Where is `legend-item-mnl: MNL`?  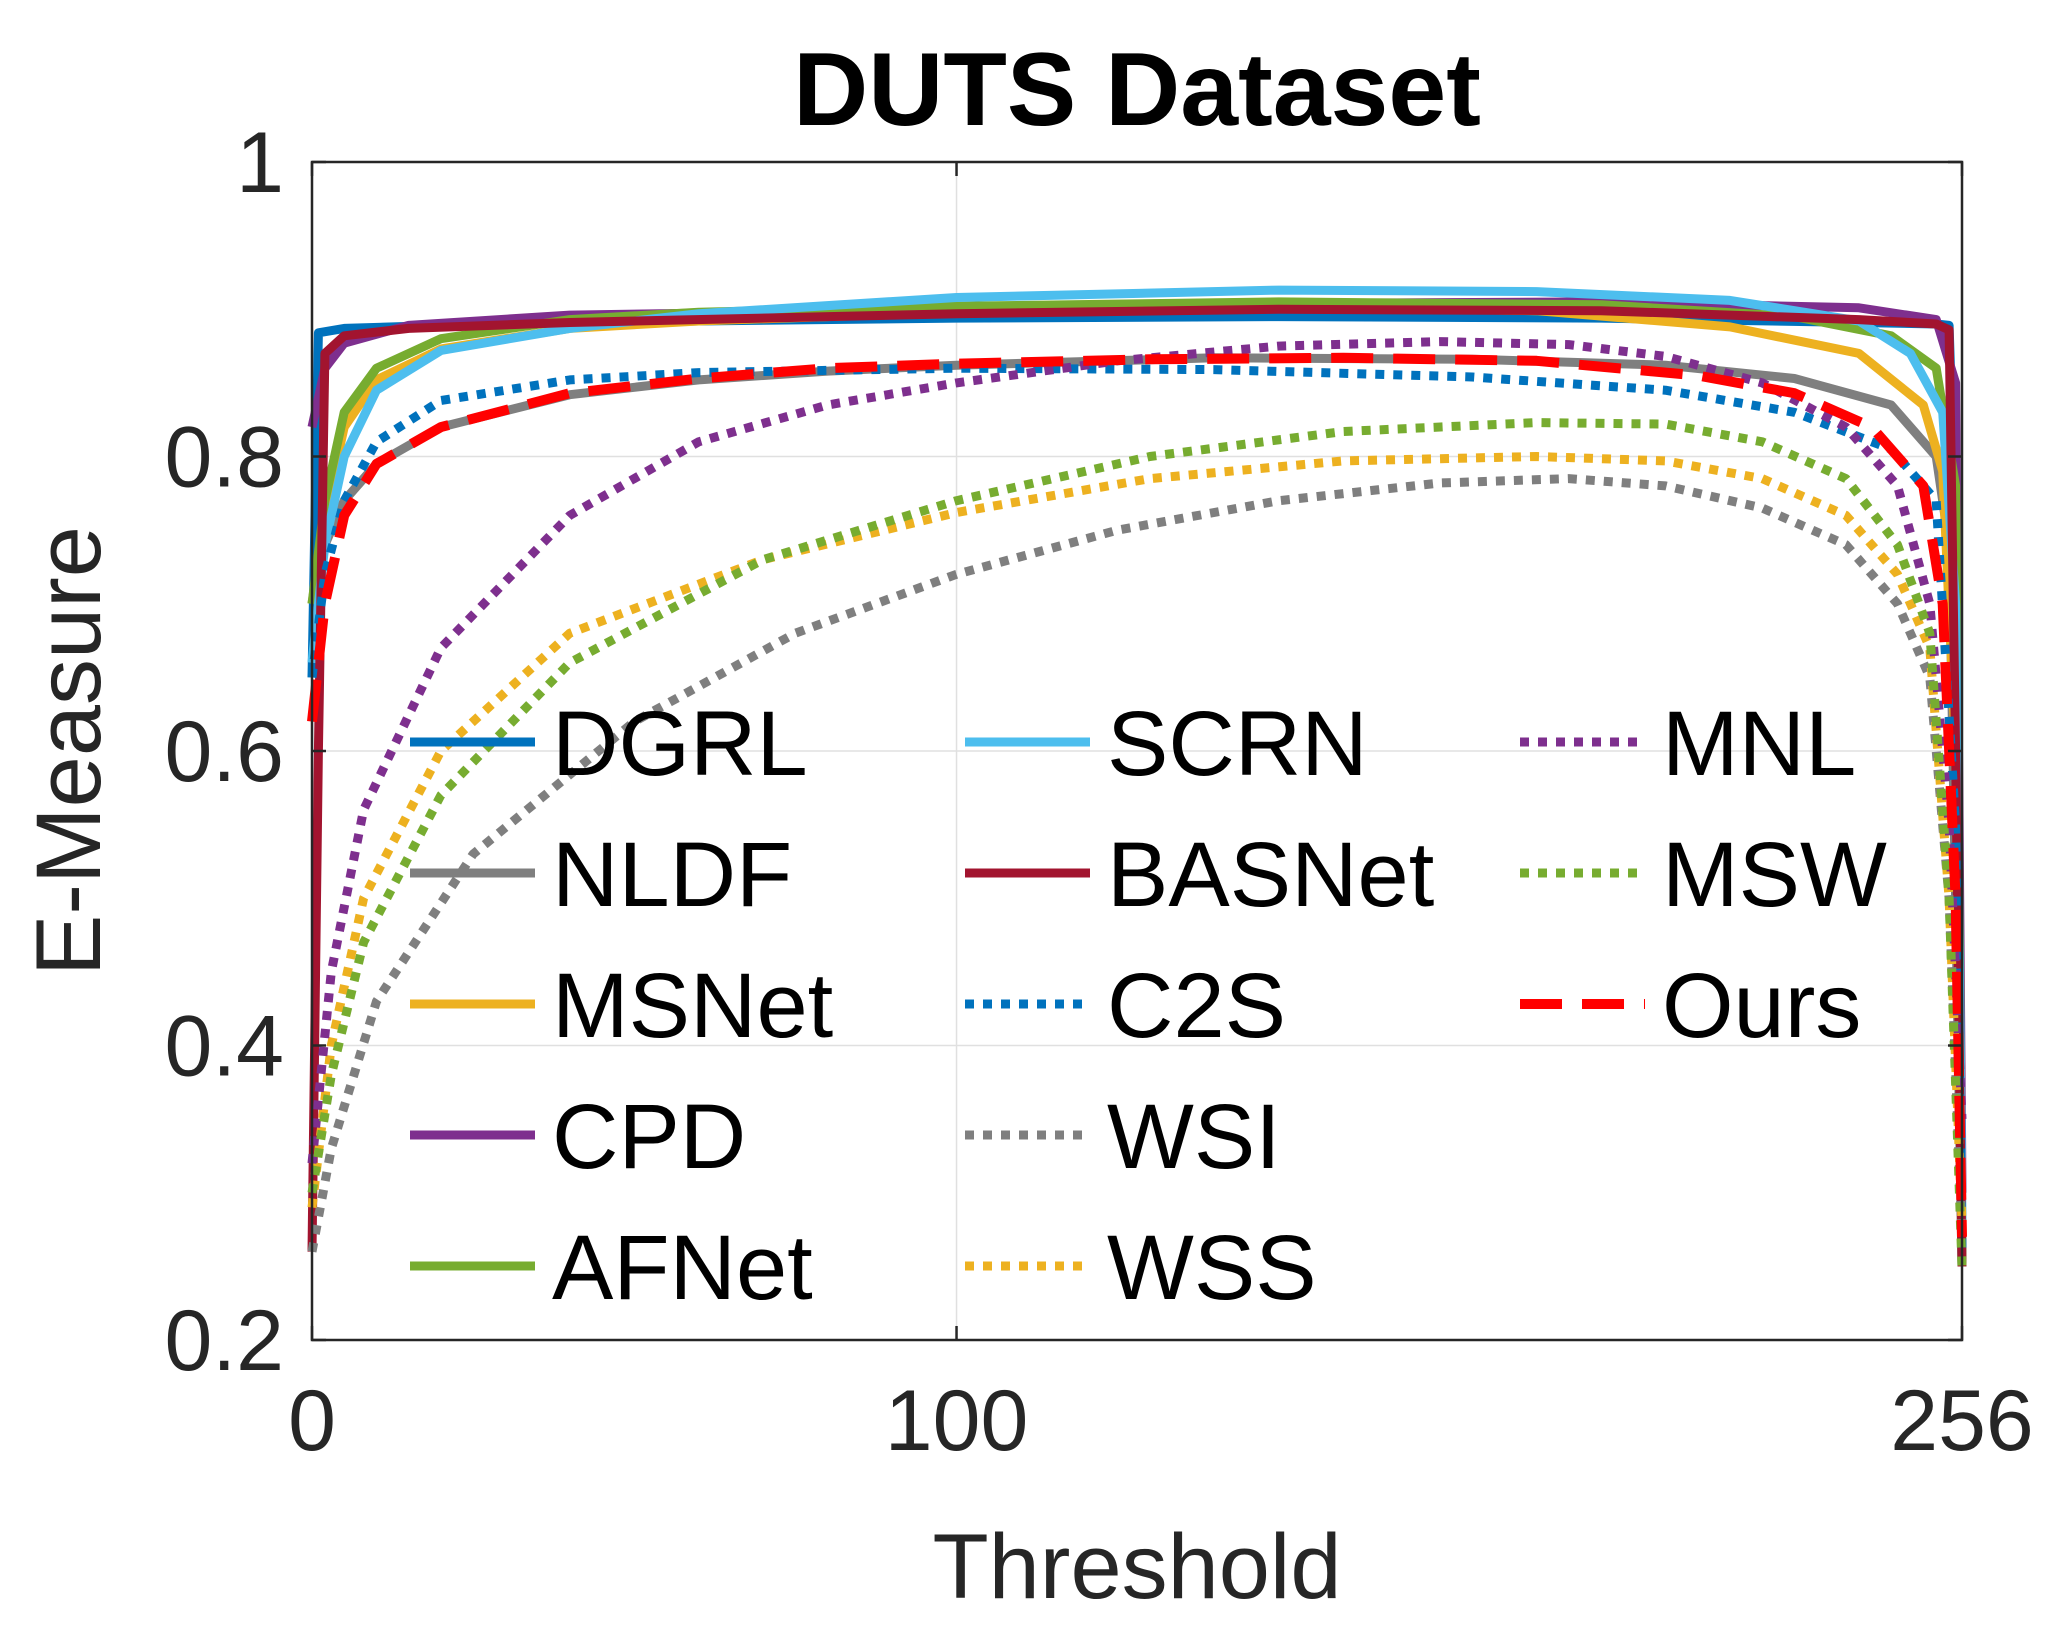
legend-item-mnl: MNL is located at coordinates (1688, 744).